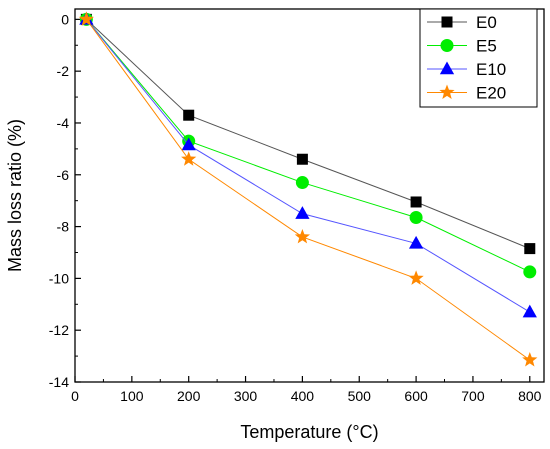  What do you see at coordinates (486, 46) in the screenshot?
I see `legend-label: E5` at bounding box center [486, 46].